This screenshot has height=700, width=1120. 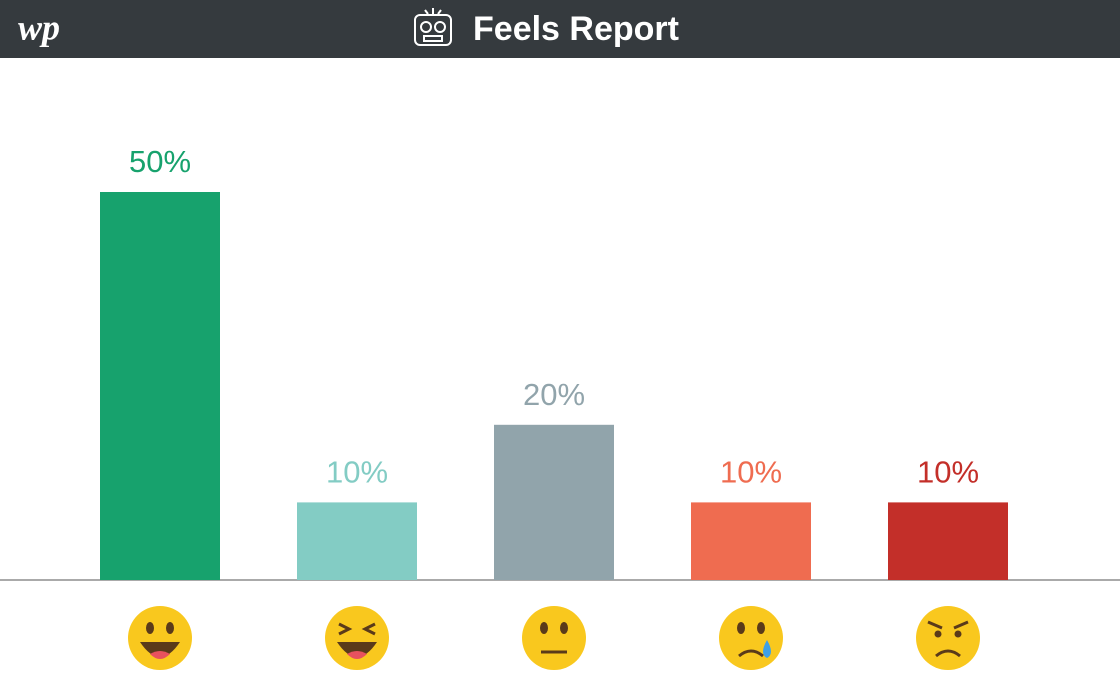 I want to click on header-bar, so click(x=560, y=29).